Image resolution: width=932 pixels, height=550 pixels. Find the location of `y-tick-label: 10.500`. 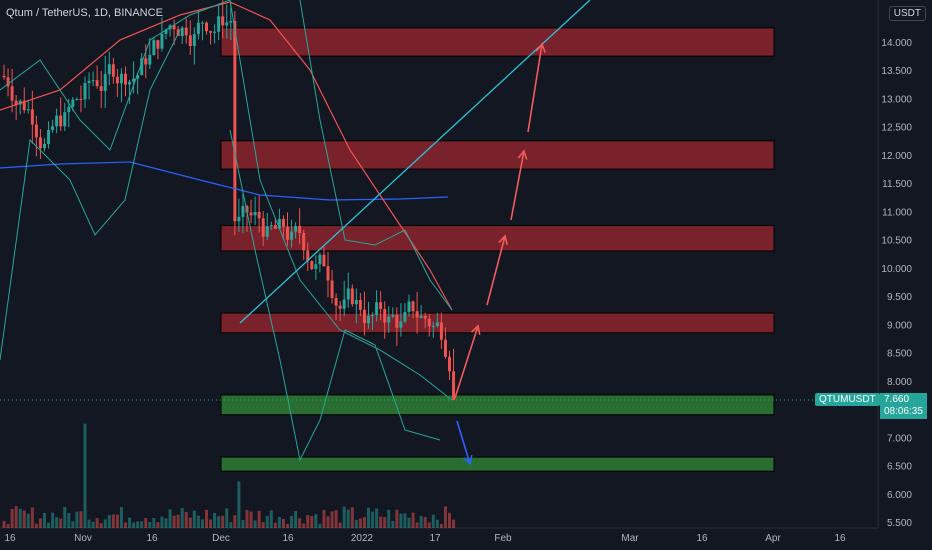

y-tick-label: 10.500 is located at coordinates (896, 241).